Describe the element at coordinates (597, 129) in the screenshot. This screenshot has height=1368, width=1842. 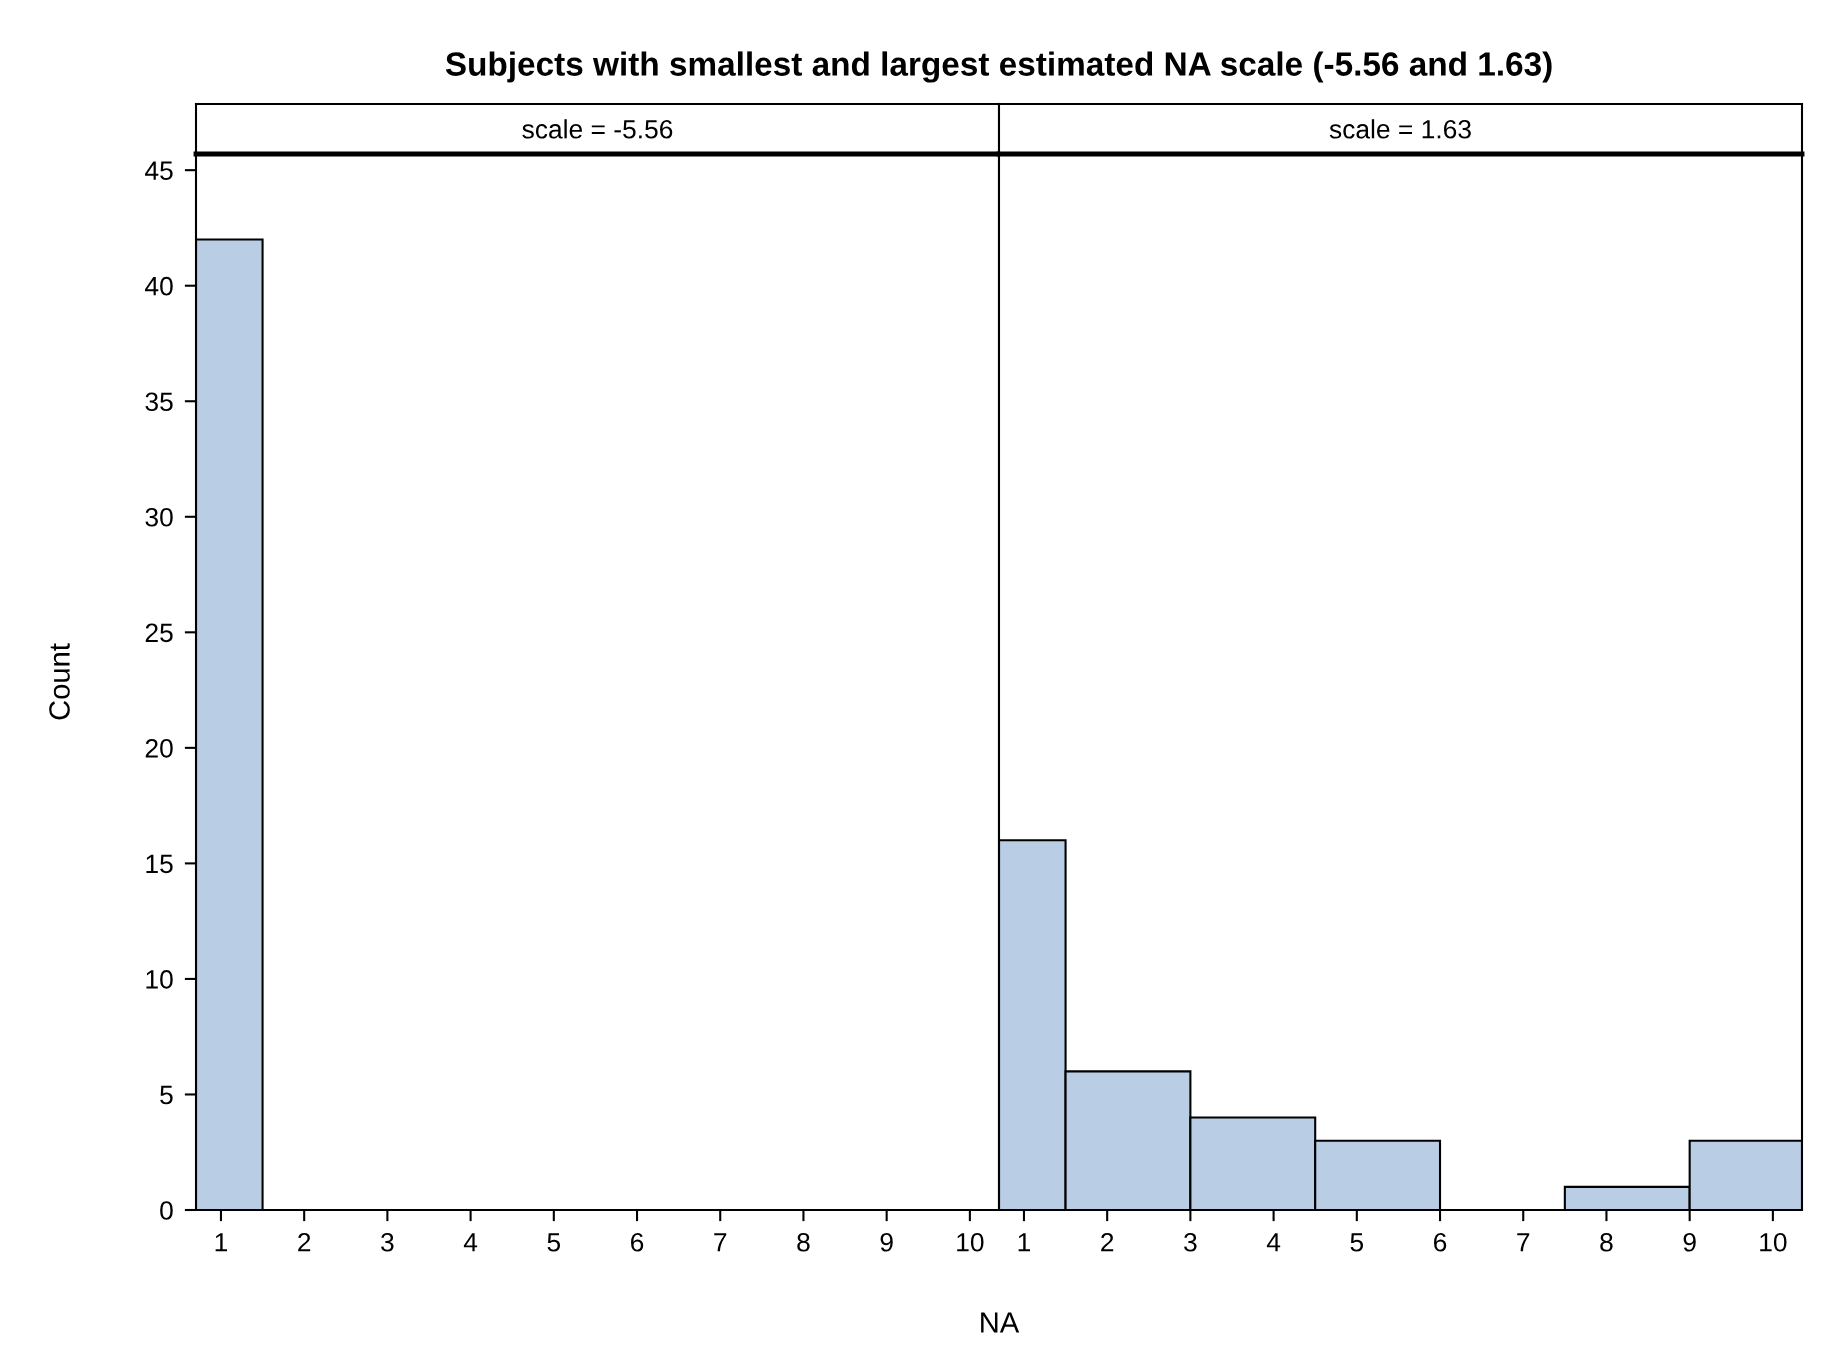
I see `chart-subtitle: scale = -5.56` at that location.